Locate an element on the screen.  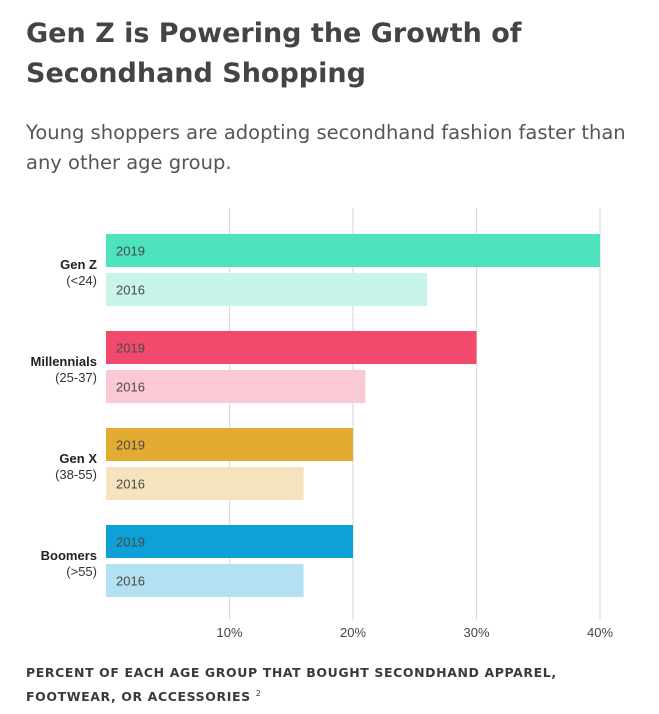
category-label: Gen X is located at coordinates (78, 458).